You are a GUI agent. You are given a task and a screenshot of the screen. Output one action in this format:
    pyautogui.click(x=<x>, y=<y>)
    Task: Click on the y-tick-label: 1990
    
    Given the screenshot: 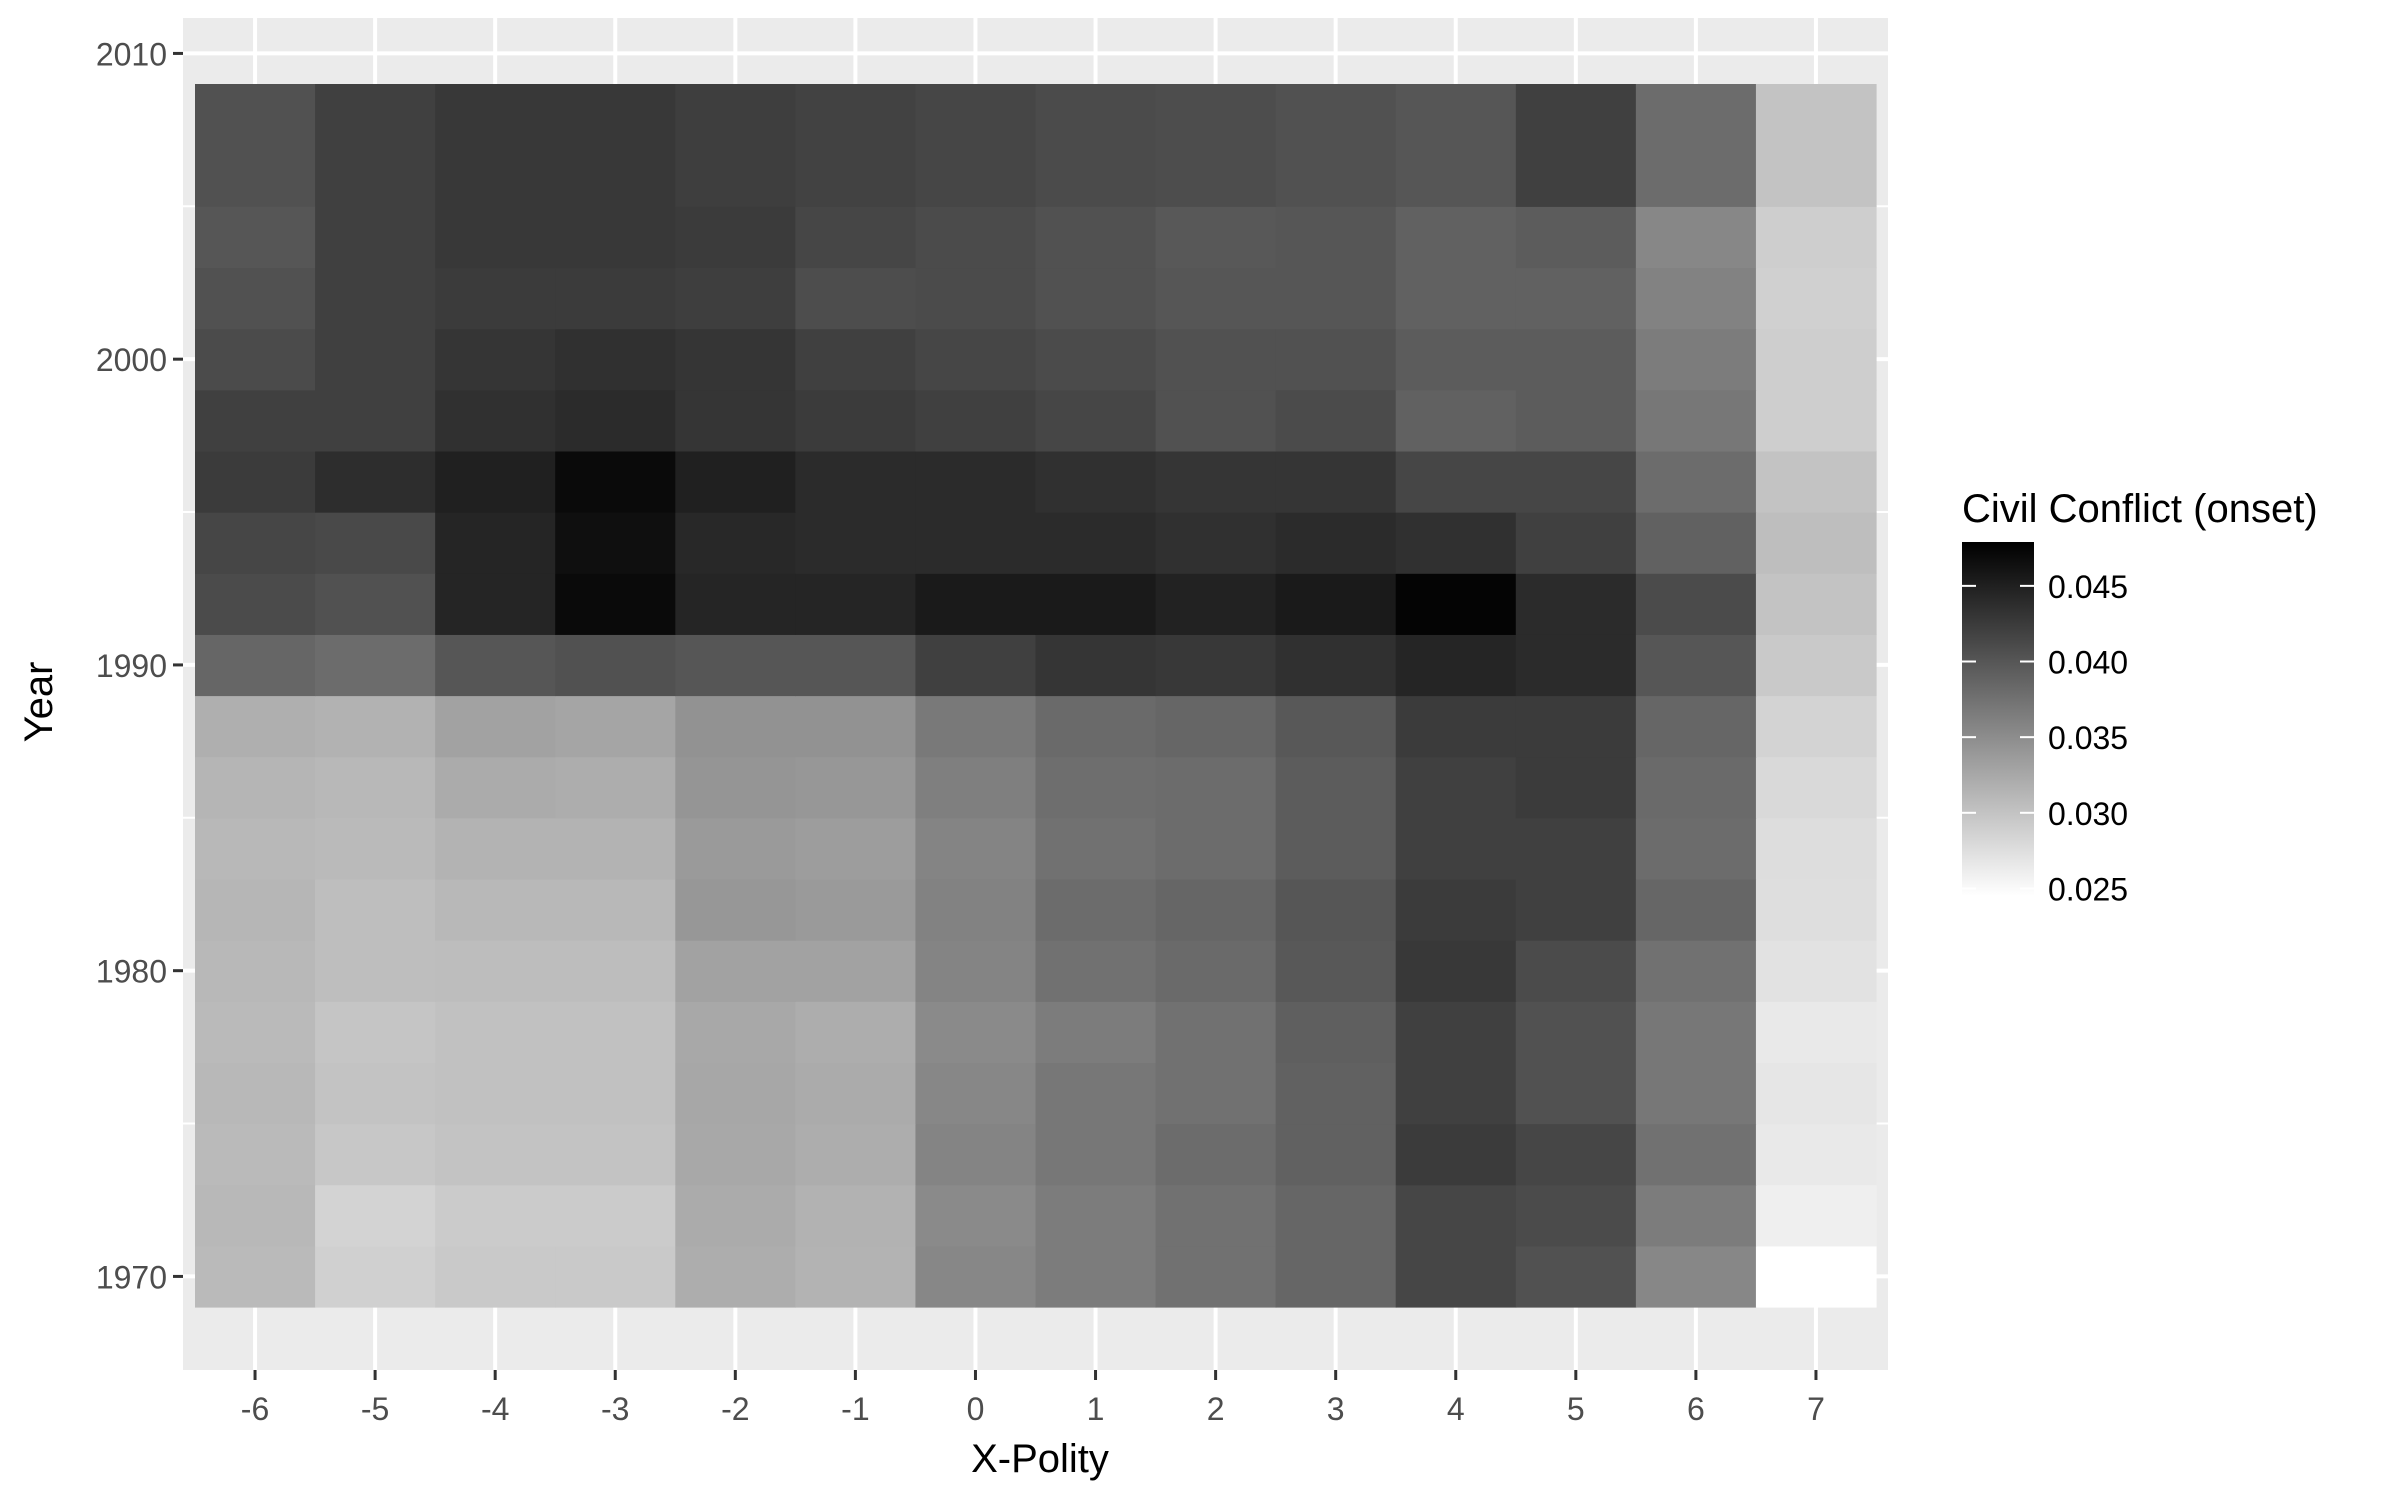 What is the action you would take?
    pyautogui.click(x=131, y=666)
    